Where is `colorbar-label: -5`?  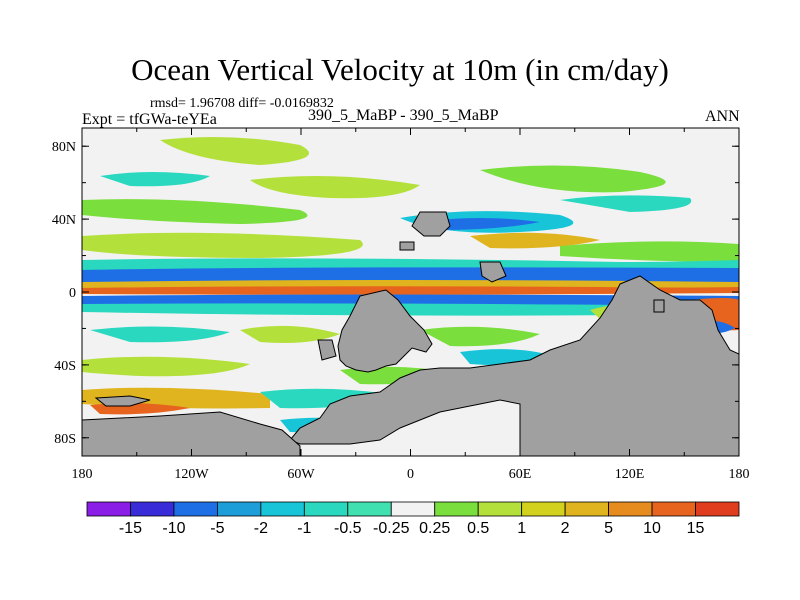 colorbar-label: -5 is located at coordinates (217, 528).